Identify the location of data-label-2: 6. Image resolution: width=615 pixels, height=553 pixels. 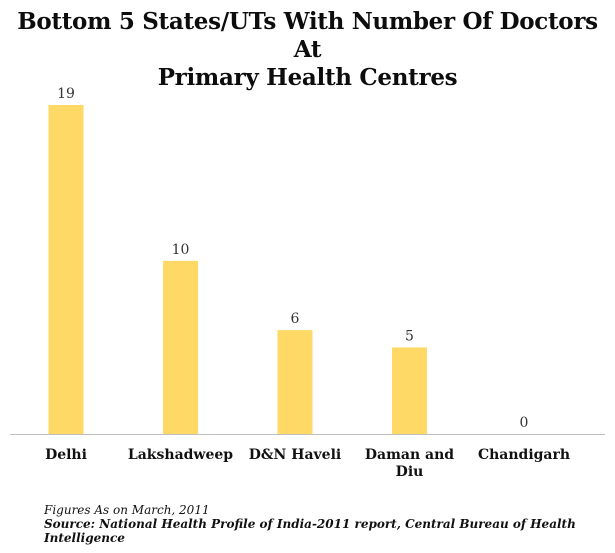
(295, 319).